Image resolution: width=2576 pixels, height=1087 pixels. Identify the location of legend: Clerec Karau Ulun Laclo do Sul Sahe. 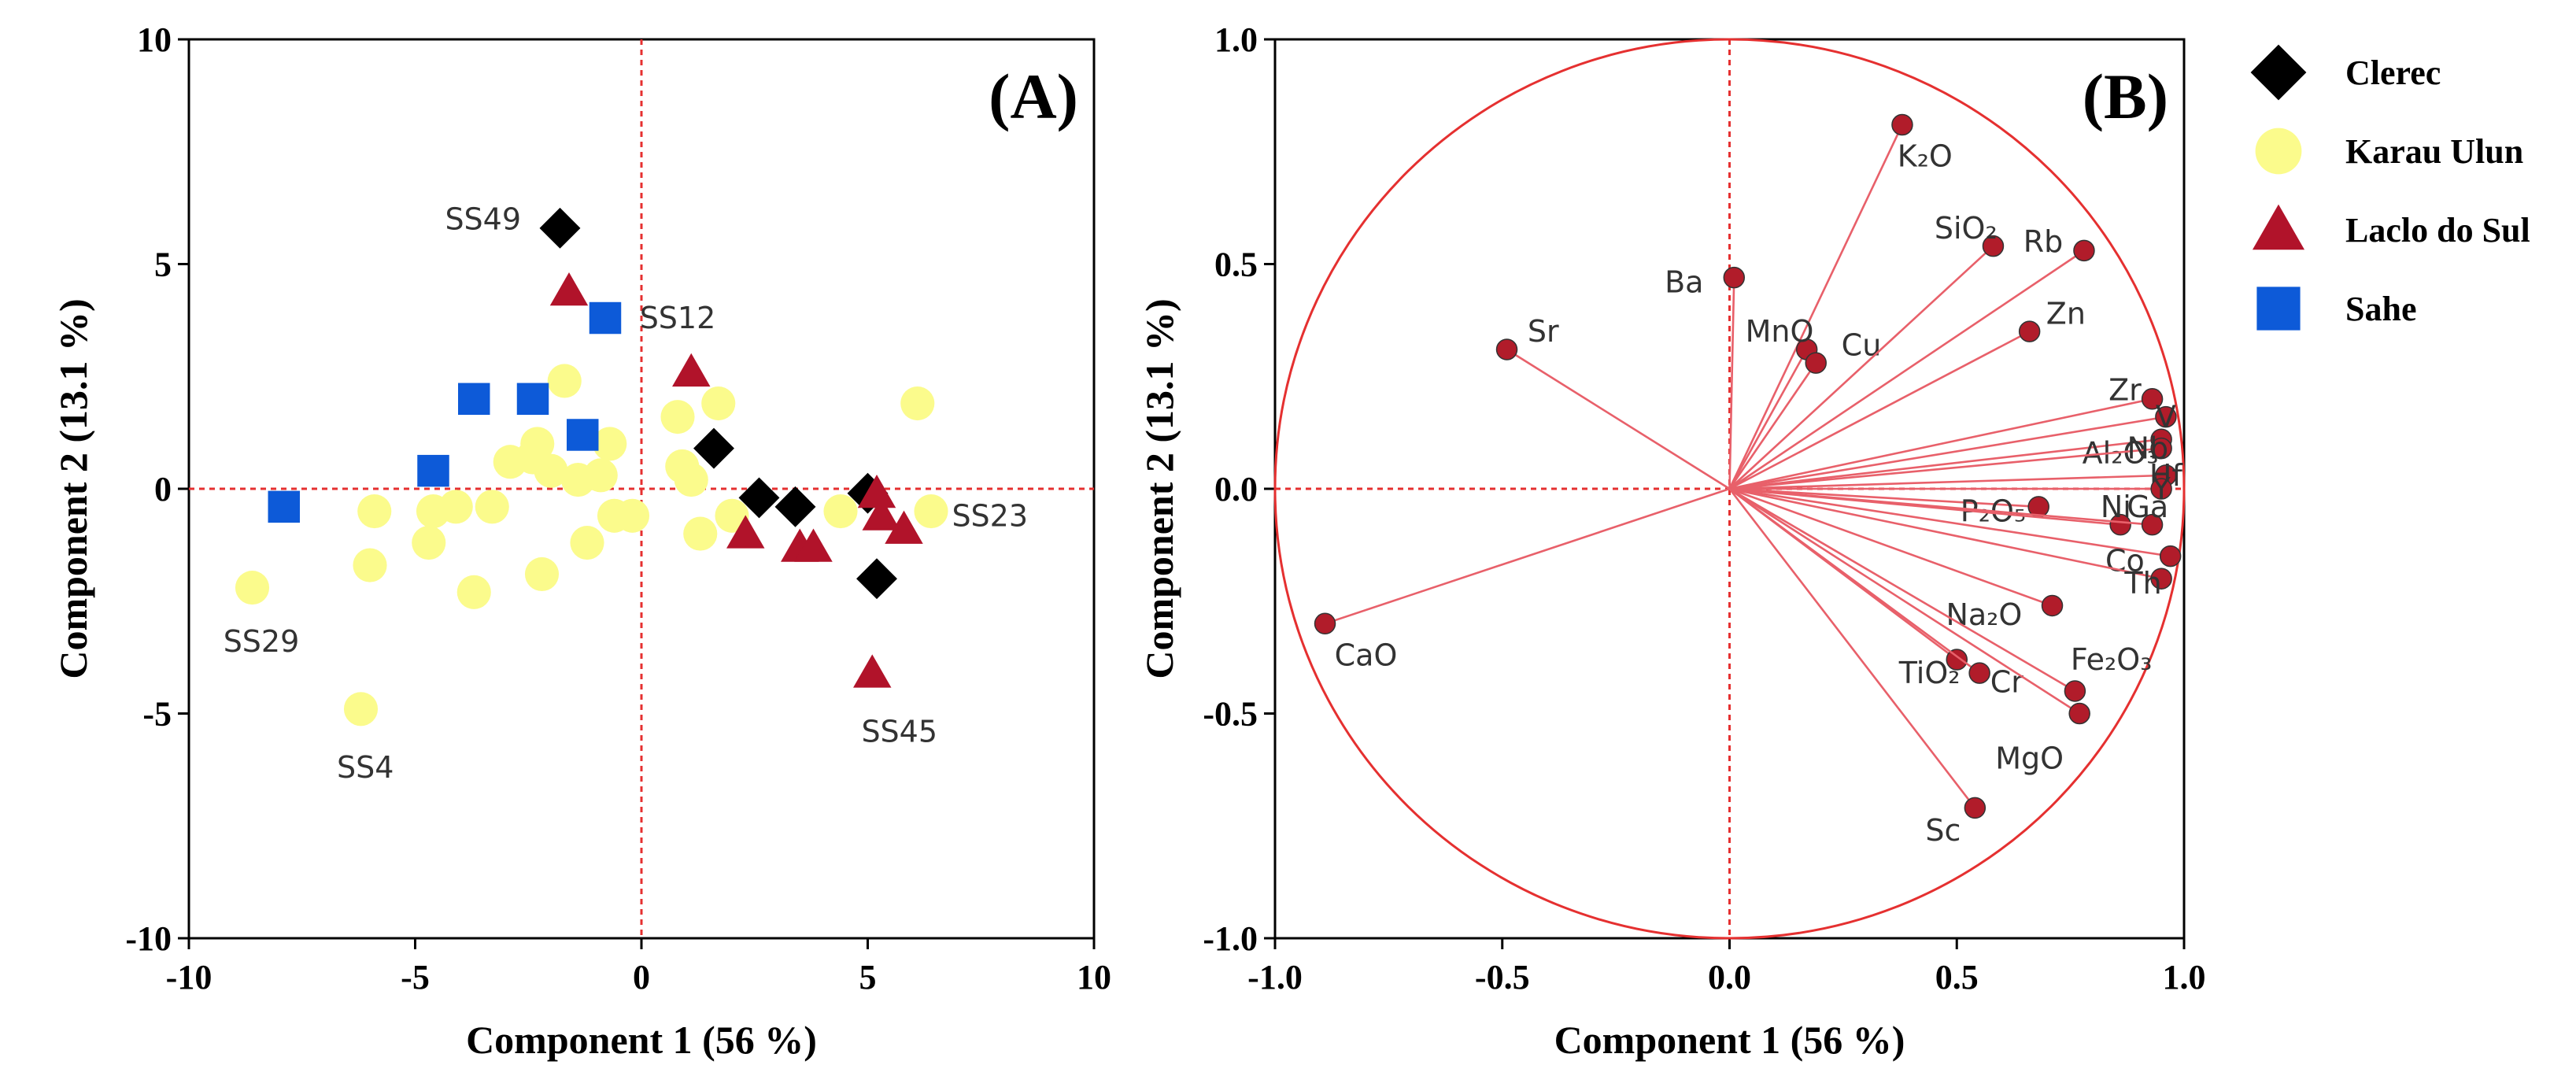
(2390, 187).